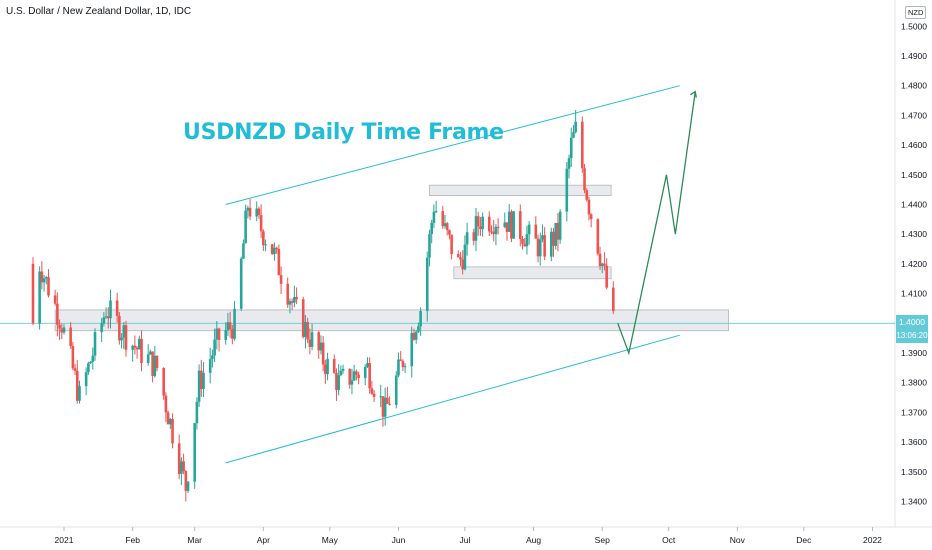 Image resolution: width=932 pixels, height=550 pixels. What do you see at coordinates (916, 12) in the screenshot?
I see `currency-badge: NZD` at bounding box center [916, 12].